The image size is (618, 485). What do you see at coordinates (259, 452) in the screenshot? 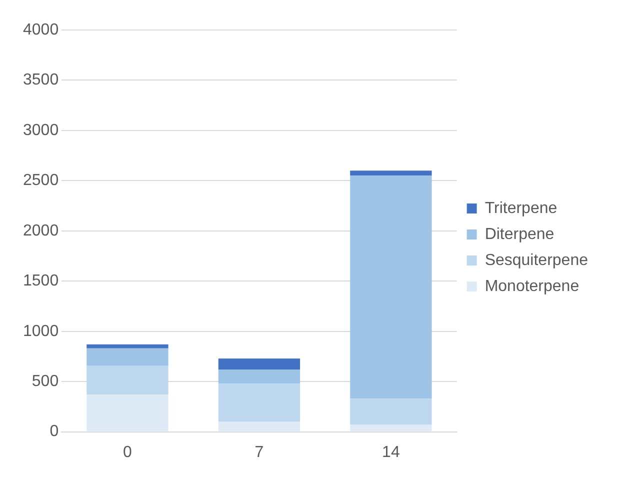
I see `x-tick-label: 7` at bounding box center [259, 452].